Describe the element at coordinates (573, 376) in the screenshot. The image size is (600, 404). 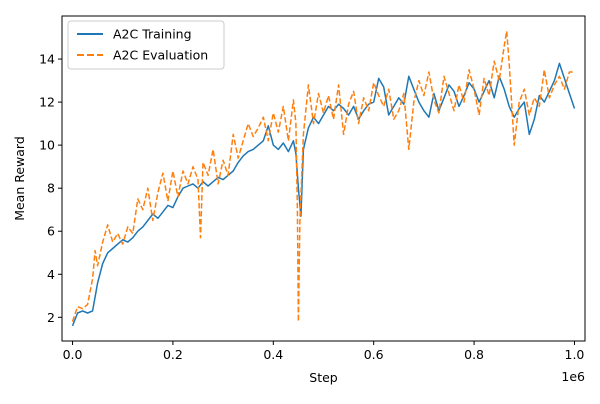
I see `x-axis-offset-label: 1e6` at that location.